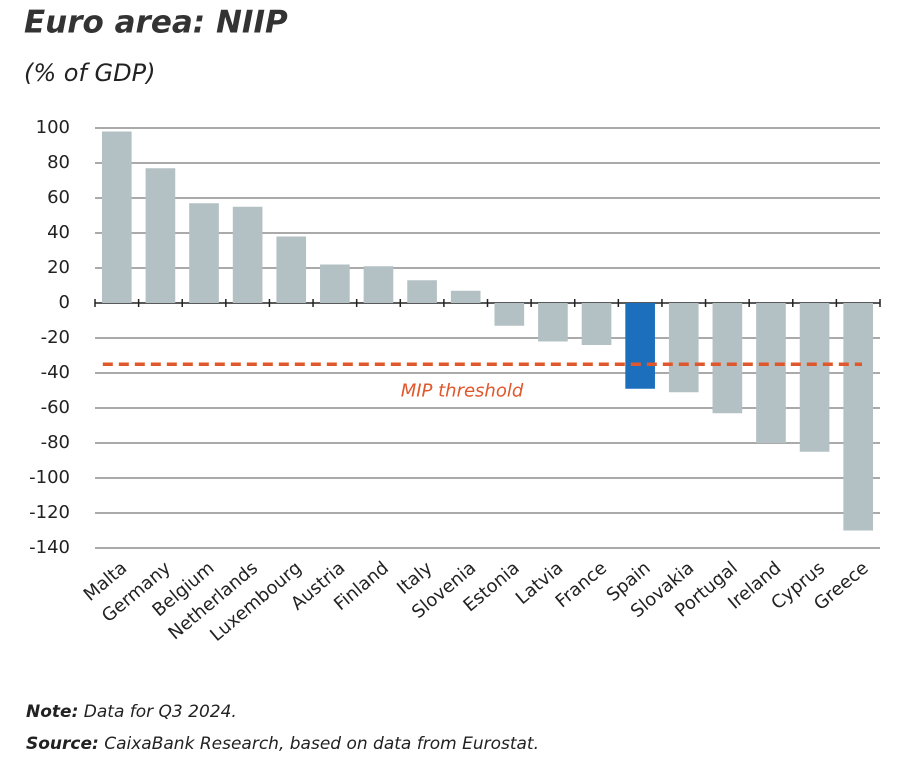 The height and width of the screenshot is (777, 900). What do you see at coordinates (55, 407) in the screenshot?
I see `y-tick-label: -60` at bounding box center [55, 407].